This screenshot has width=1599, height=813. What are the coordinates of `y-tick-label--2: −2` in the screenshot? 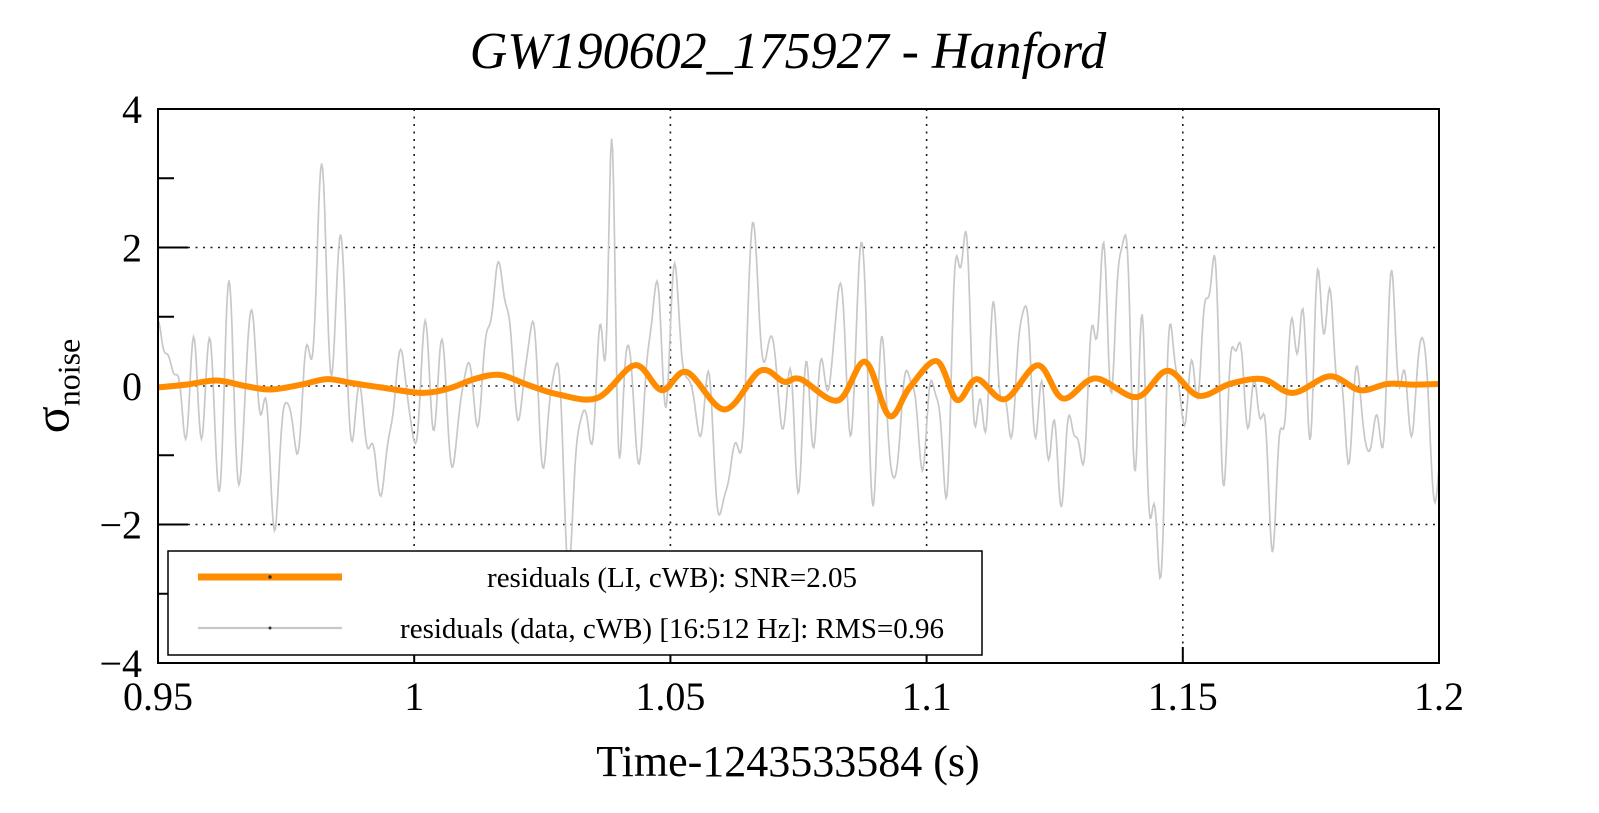 It's located at (120, 525).